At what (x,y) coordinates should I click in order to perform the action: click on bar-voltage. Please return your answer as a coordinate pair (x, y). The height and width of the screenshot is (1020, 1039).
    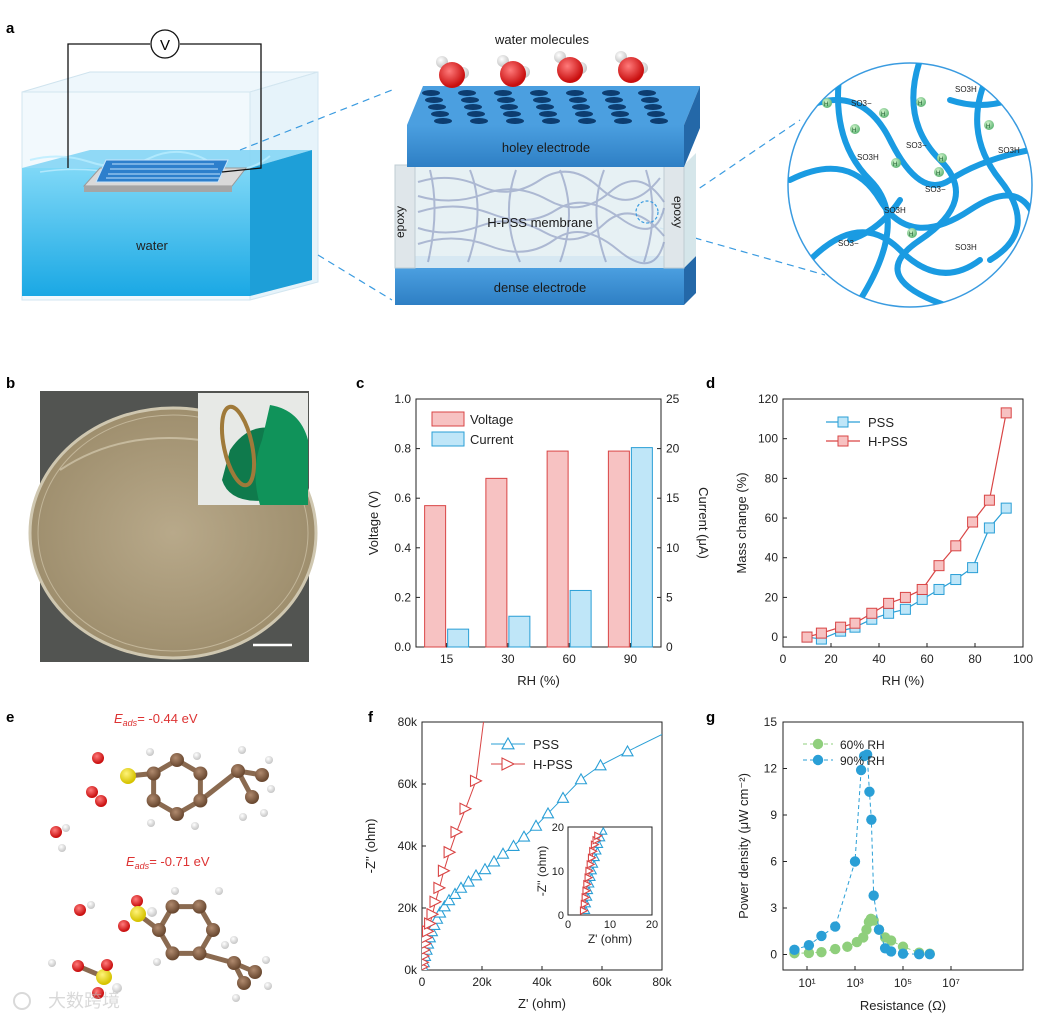
    Looking at the image, I should click on (557, 549).